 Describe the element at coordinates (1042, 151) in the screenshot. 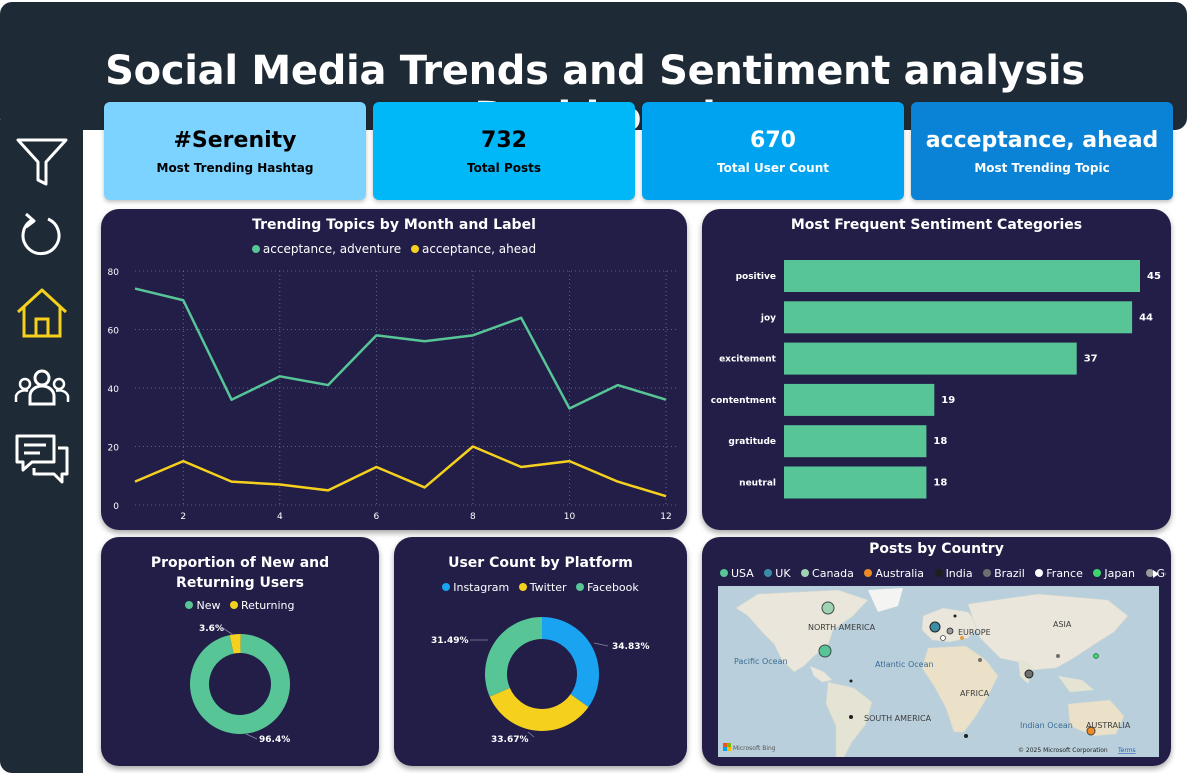

I see `kpi-trending-topic: acceptance, ahead Most Trending Topic` at that location.